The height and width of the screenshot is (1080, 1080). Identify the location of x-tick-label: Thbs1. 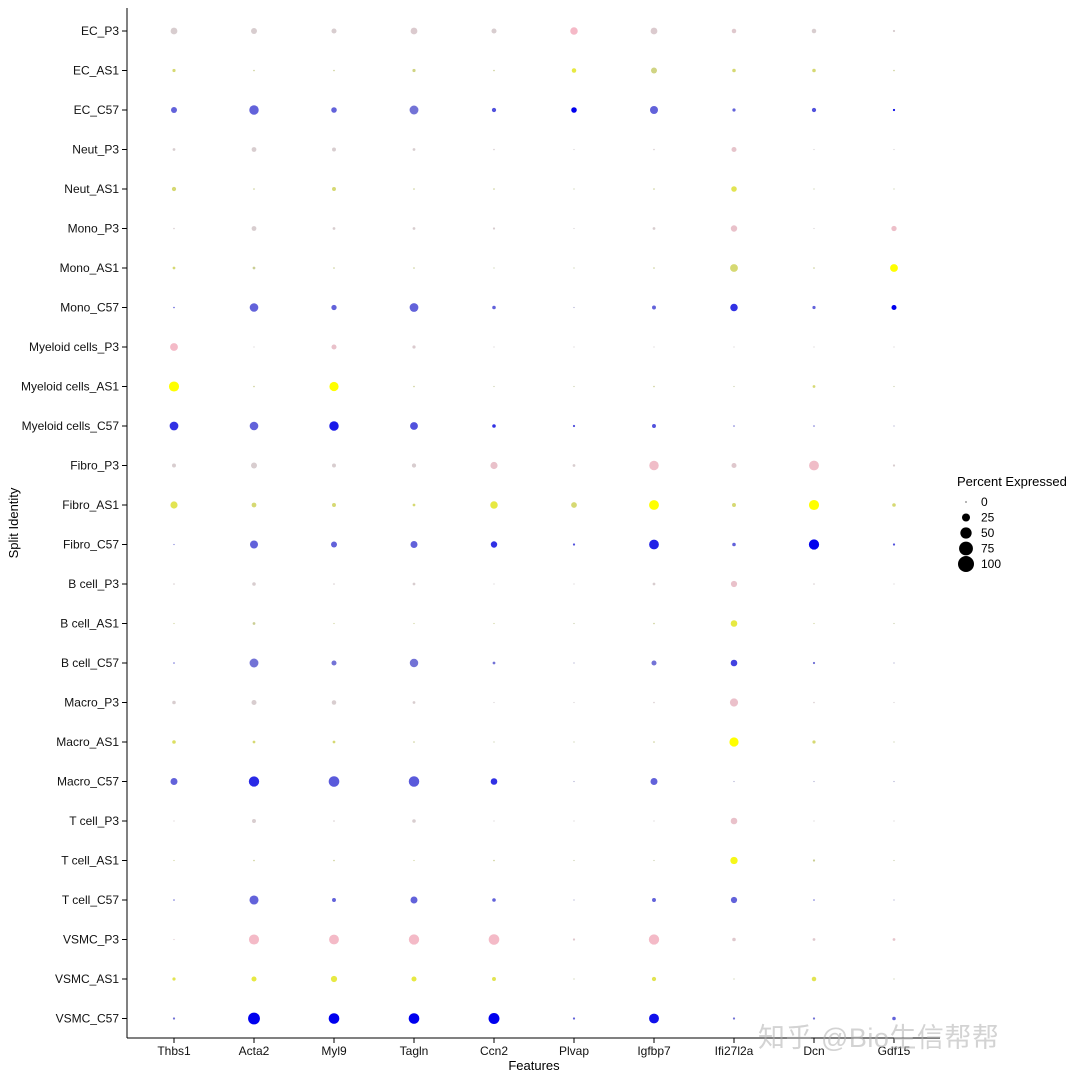
(174, 1051).